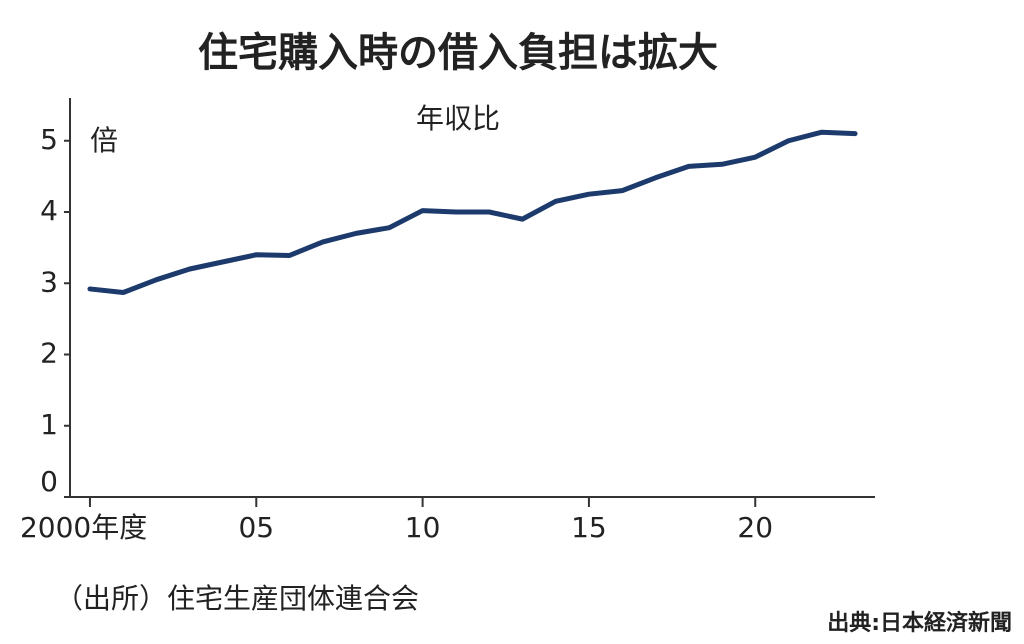 The height and width of the screenshot is (644, 1024). I want to click on source-note: （出所）住宅生産団体連合会, so click(237, 598).